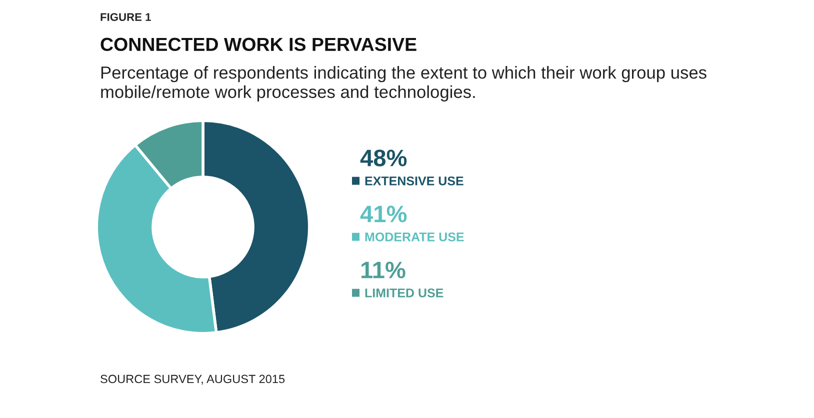 The image size is (814, 418). Describe the element at coordinates (383, 158) in the screenshot. I see `data-label: 48%` at that location.